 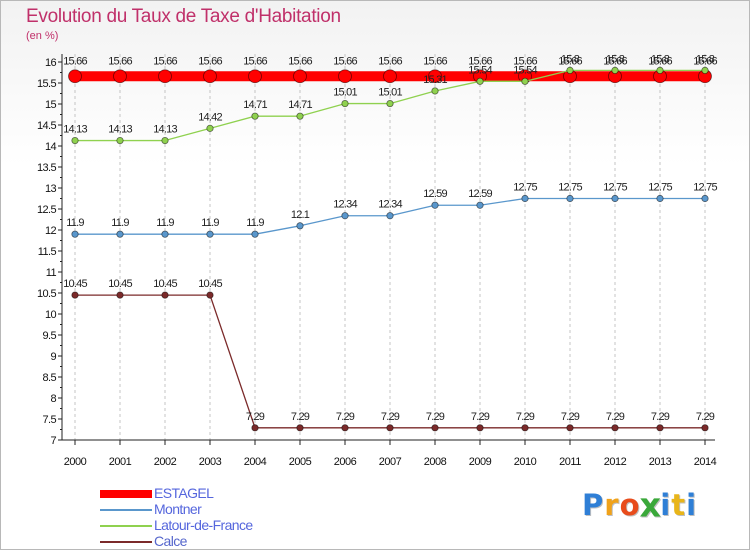 I want to click on legend-label: Latour-de-France, so click(x=203, y=525).